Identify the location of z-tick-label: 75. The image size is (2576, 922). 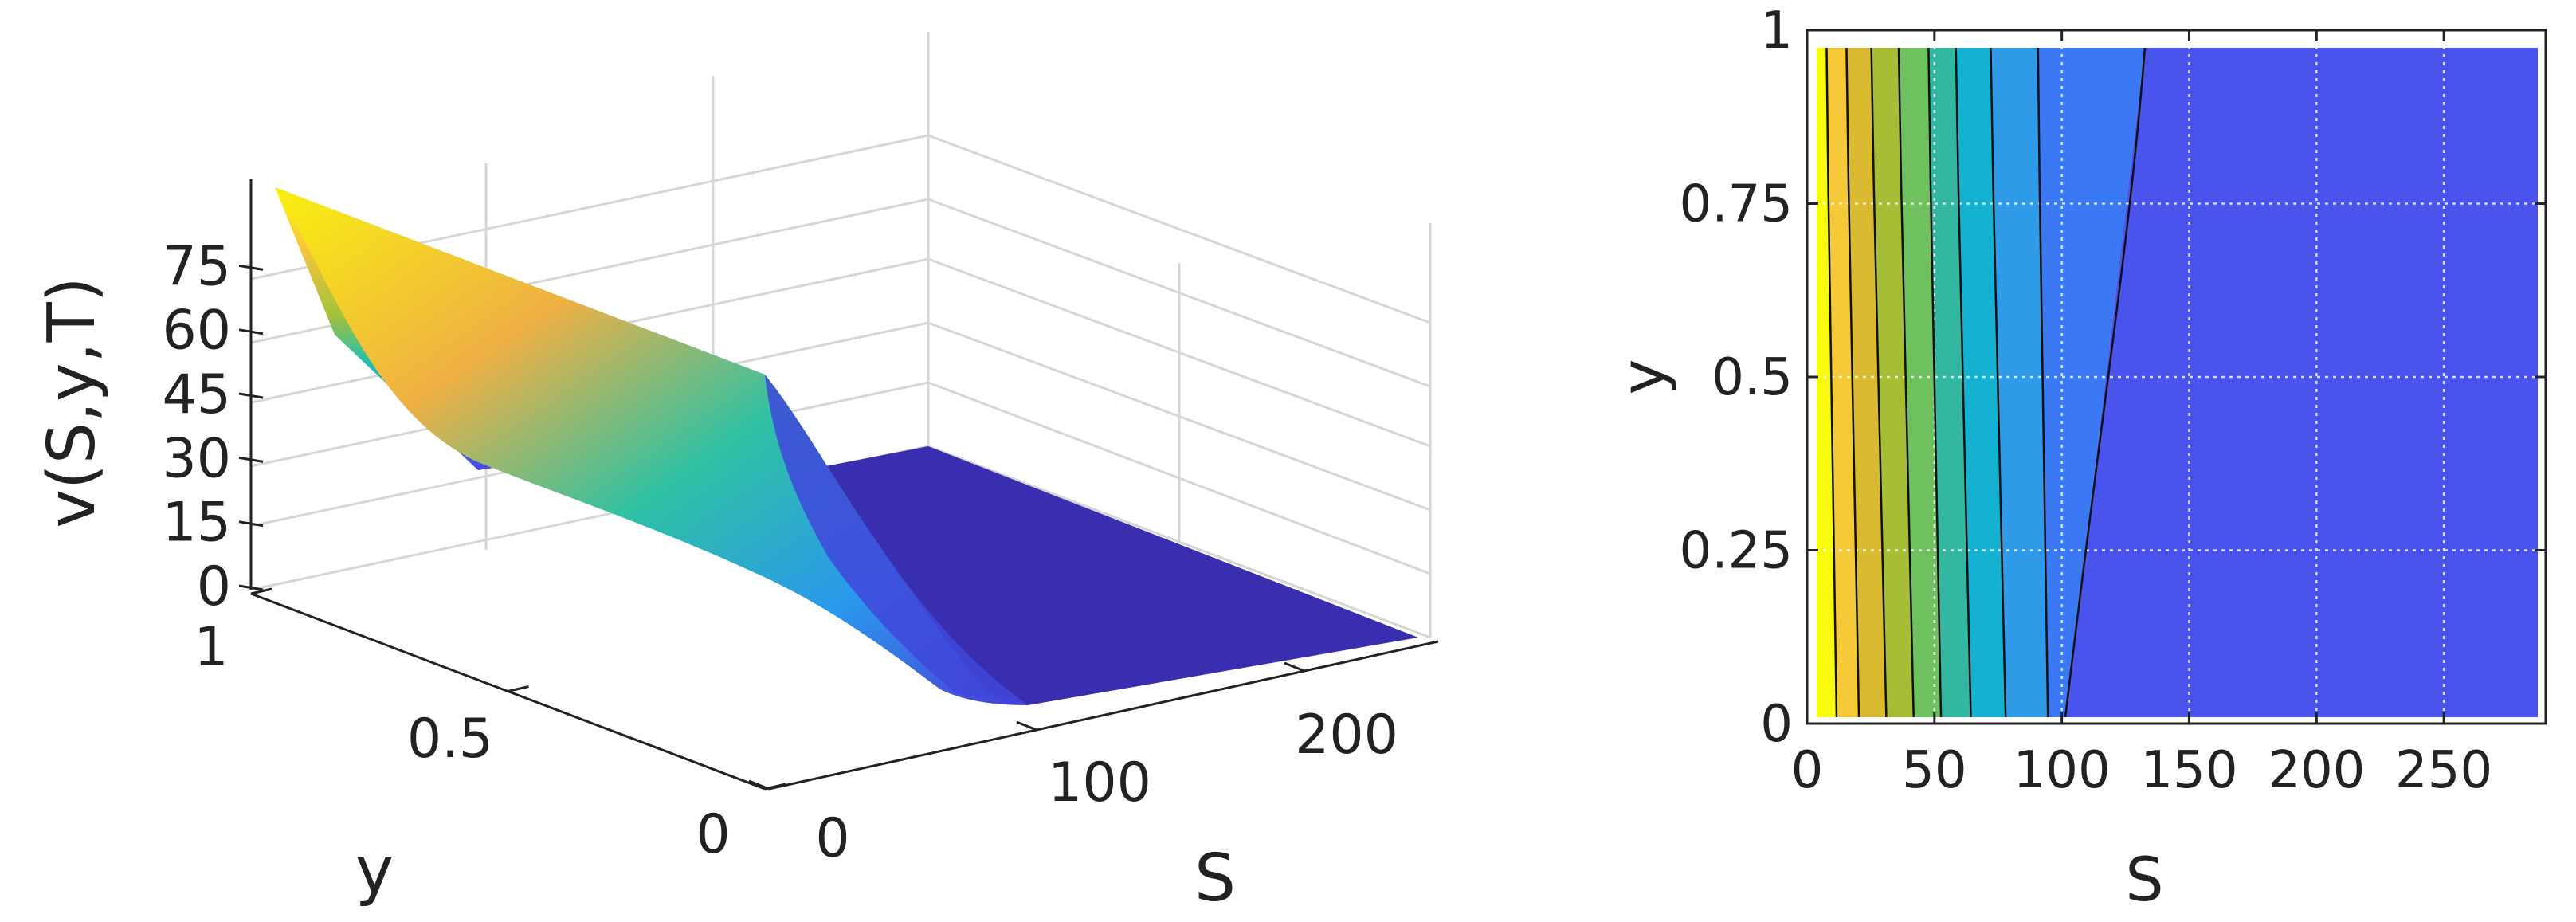
(196, 266).